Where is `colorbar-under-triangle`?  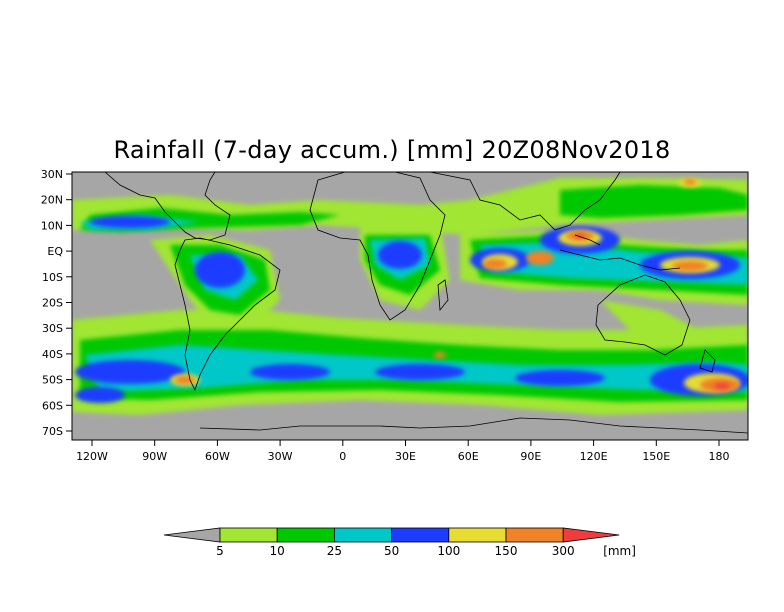 colorbar-under-triangle is located at coordinates (192, 535).